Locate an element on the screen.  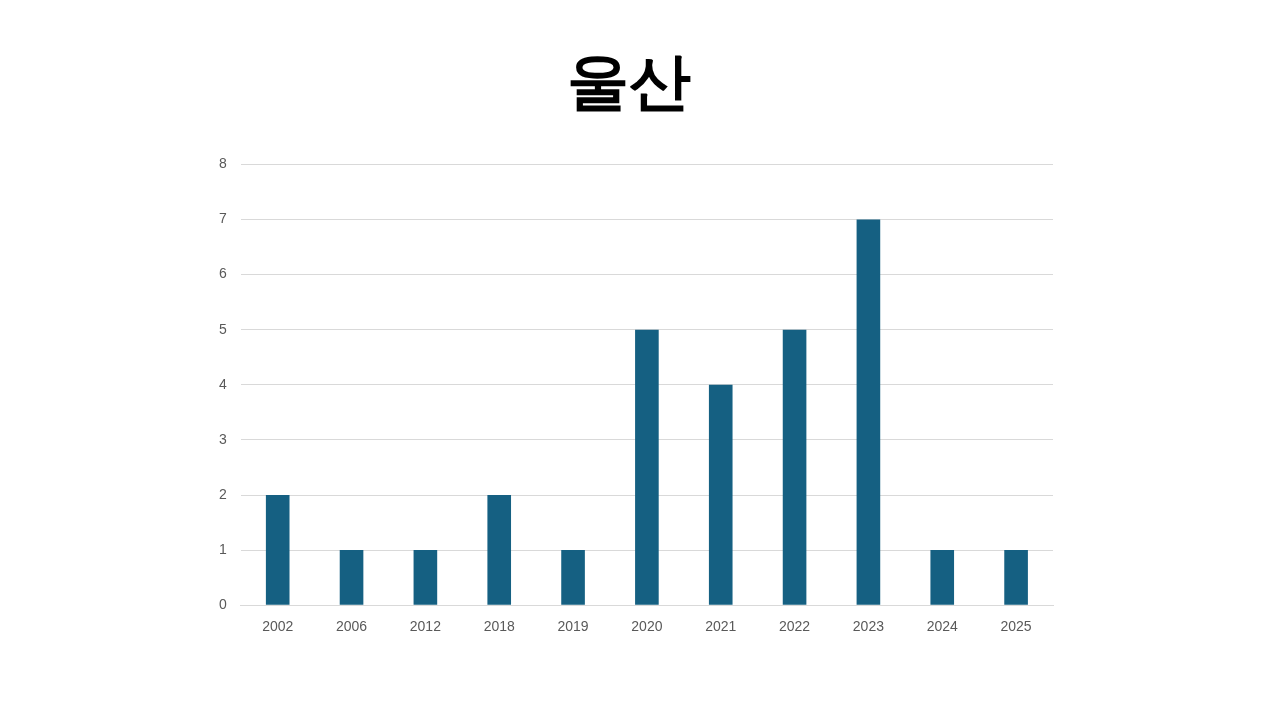
y-tick-label: 7 is located at coordinates (222, 218).